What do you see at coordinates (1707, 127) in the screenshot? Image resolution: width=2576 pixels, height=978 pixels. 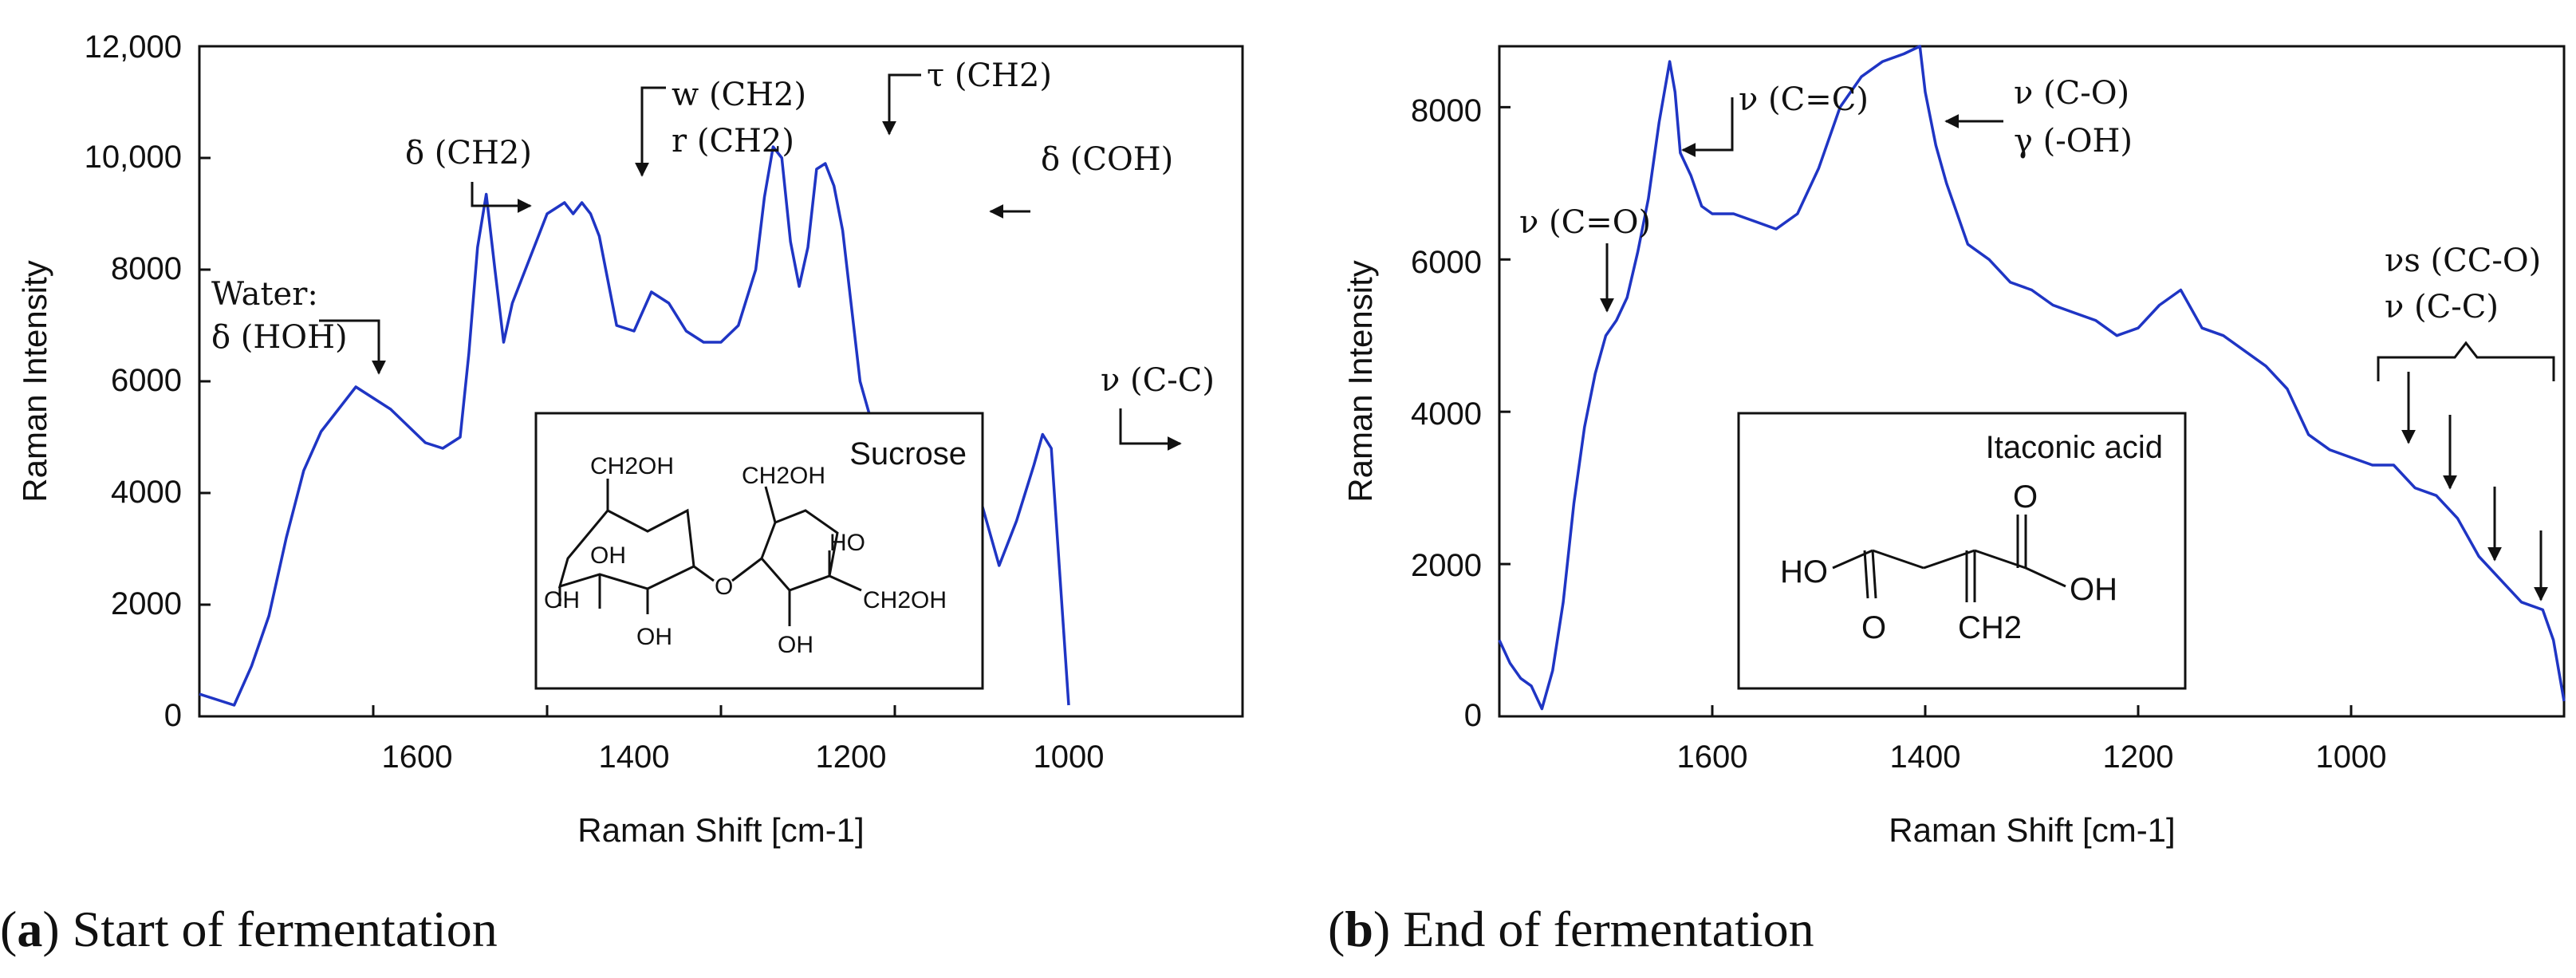 I see `arrow-cc-double` at bounding box center [1707, 127].